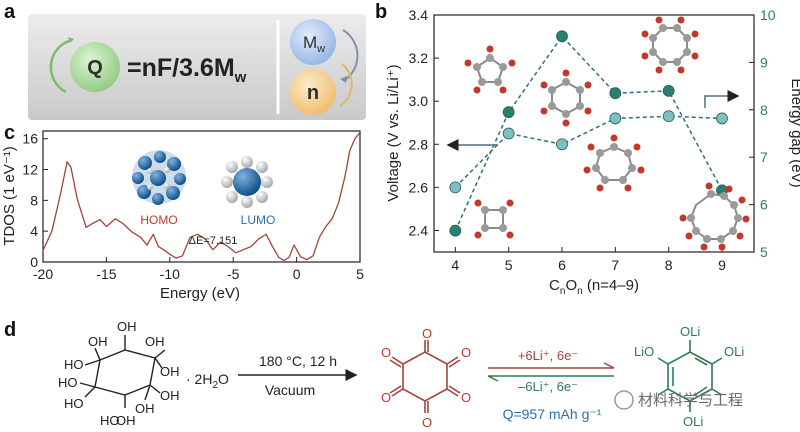 The width and height of the screenshot is (800, 432). Describe the element at coordinates (360, 274) in the screenshot. I see `chart-c-xtick-label: 5` at that location.